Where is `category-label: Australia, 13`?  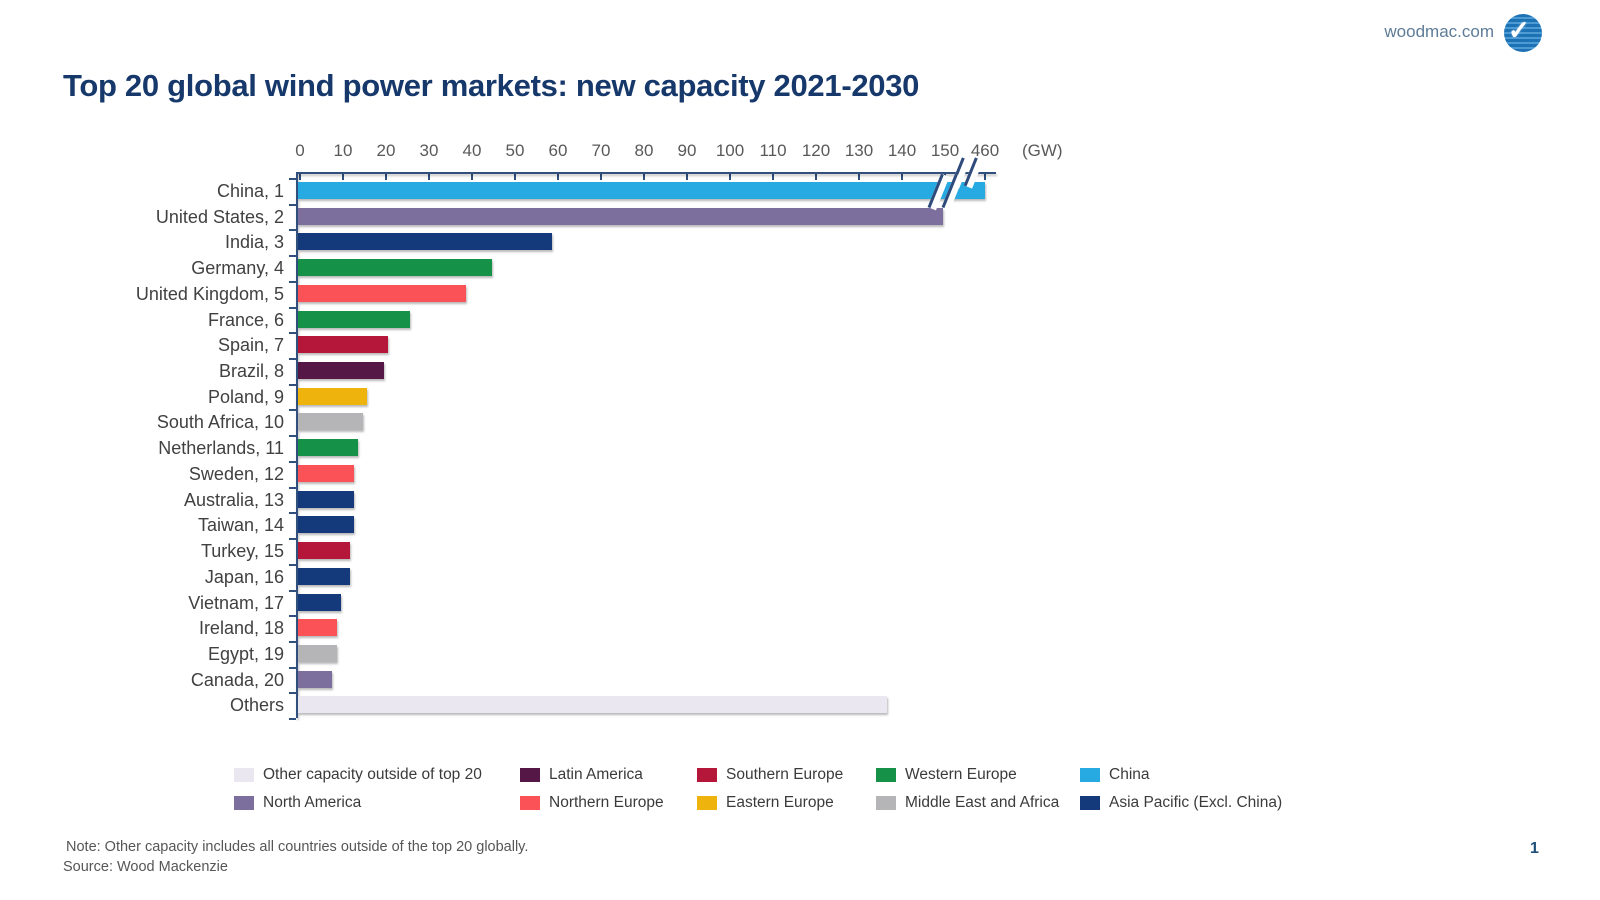 category-label: Australia, 13 is located at coordinates (233, 499).